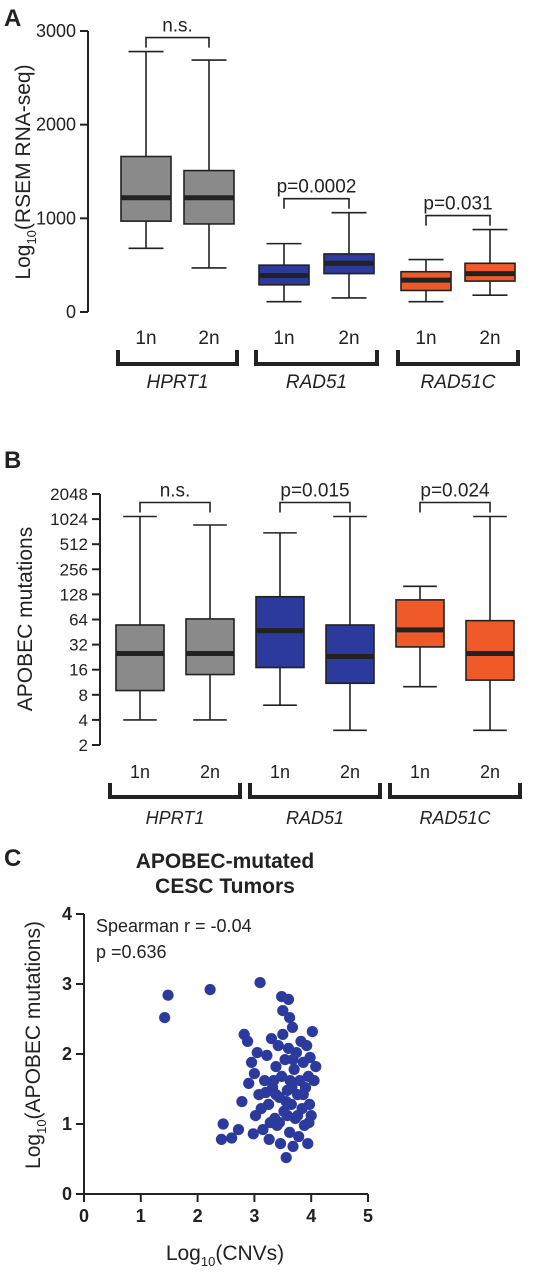 This screenshot has height=1280, width=534. Describe the element at coordinates (146, 188) in the screenshot. I see `box-hprt1-1n` at that location.